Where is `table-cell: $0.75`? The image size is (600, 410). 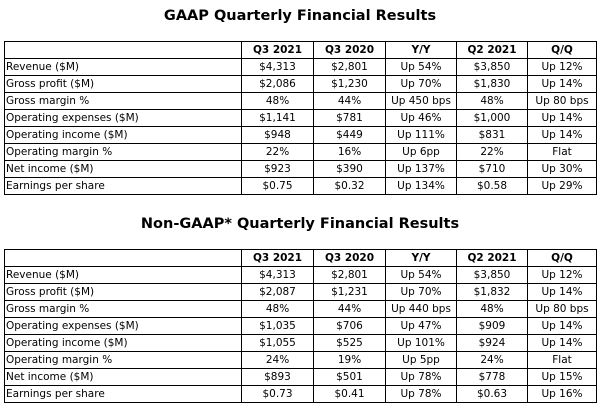 table-cell: $0.75 is located at coordinates (277, 186).